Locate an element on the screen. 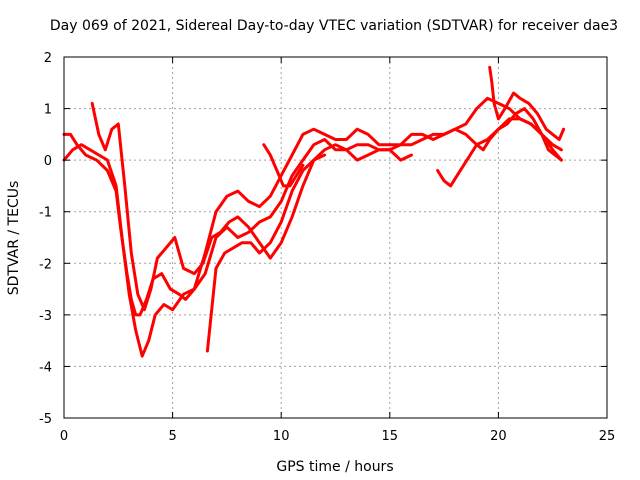  x-tick-label: 10 is located at coordinates (281, 436).